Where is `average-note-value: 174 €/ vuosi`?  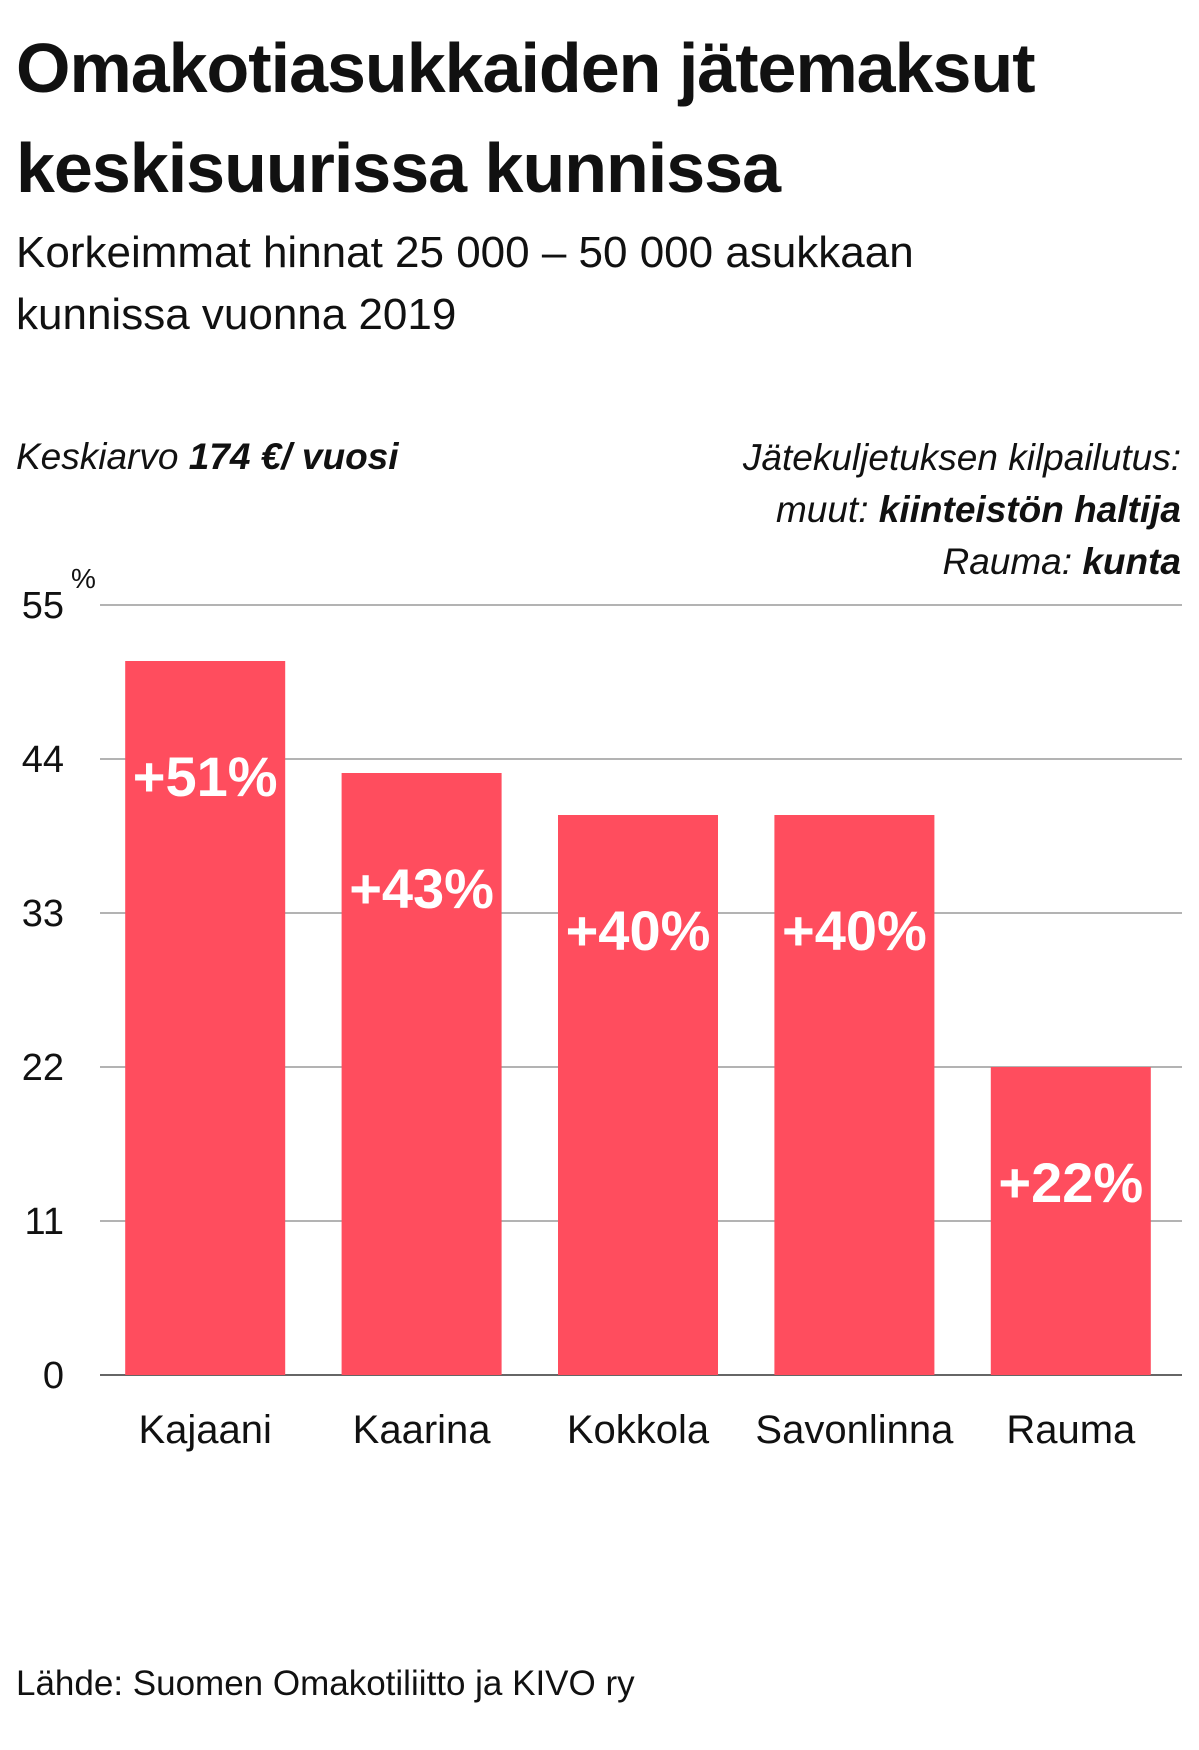
average-note-value: 174 €/ vuosi is located at coordinates (293, 456).